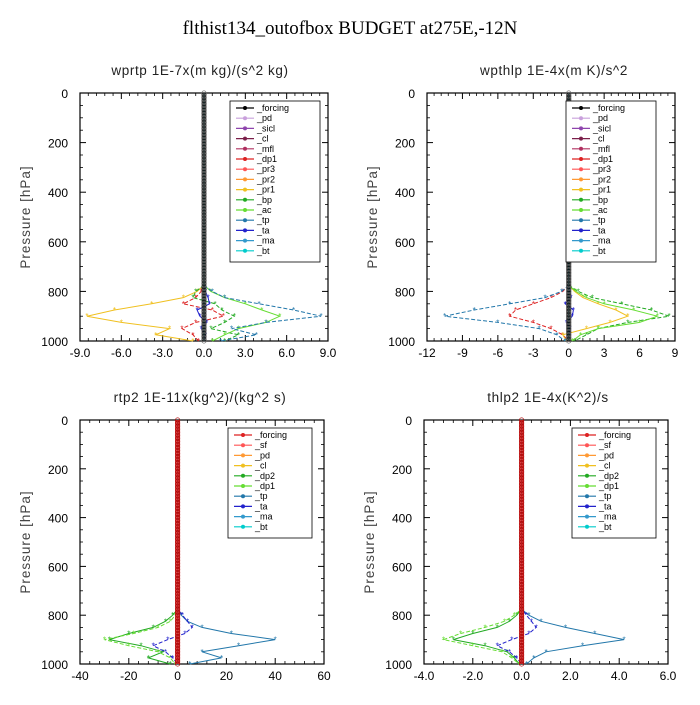 The image size is (700, 705). I want to click on legend-label: _ma, so click(607, 517).